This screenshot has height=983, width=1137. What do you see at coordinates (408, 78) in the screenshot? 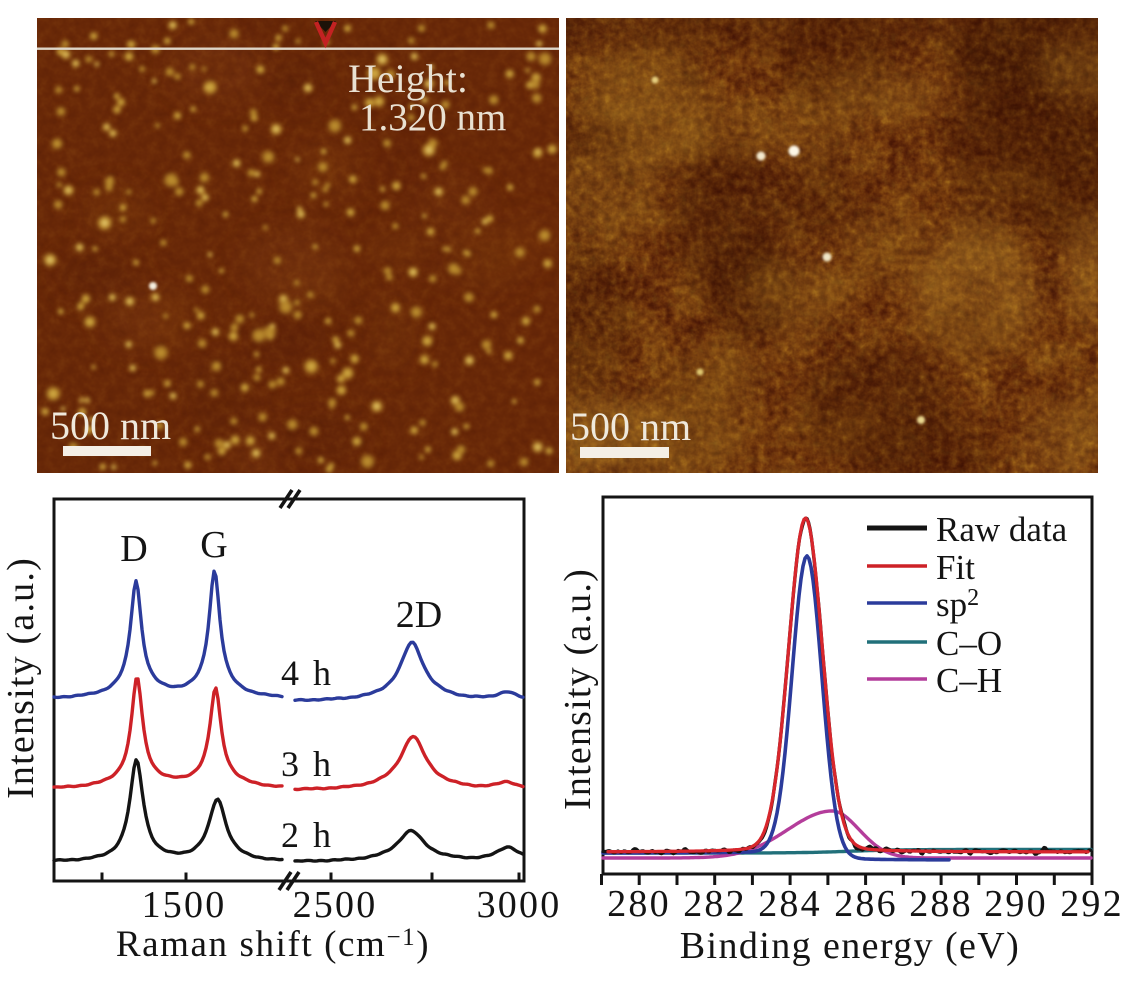
I see `svg-text: Height:` at bounding box center [408, 78].